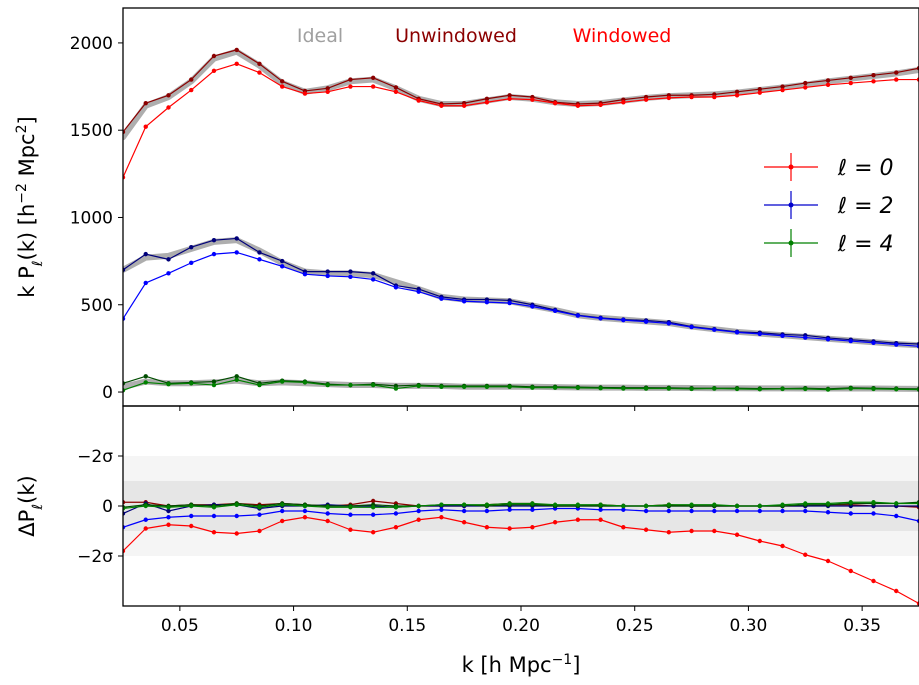 The width and height of the screenshot is (919, 685). I want to click on legend-marker-l2, so click(791, 205).